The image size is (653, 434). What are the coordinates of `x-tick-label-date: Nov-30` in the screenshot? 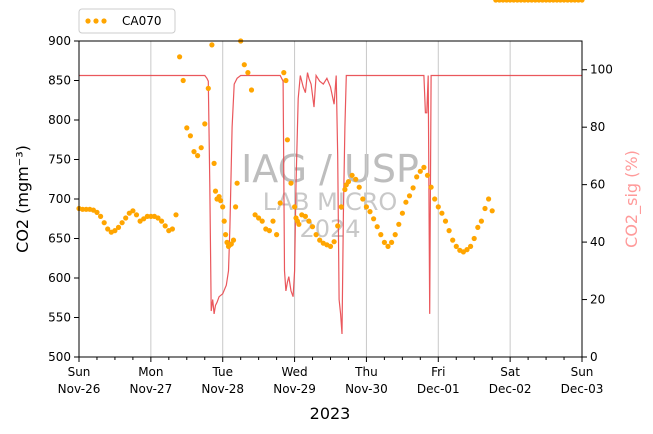 It's located at (366, 389).